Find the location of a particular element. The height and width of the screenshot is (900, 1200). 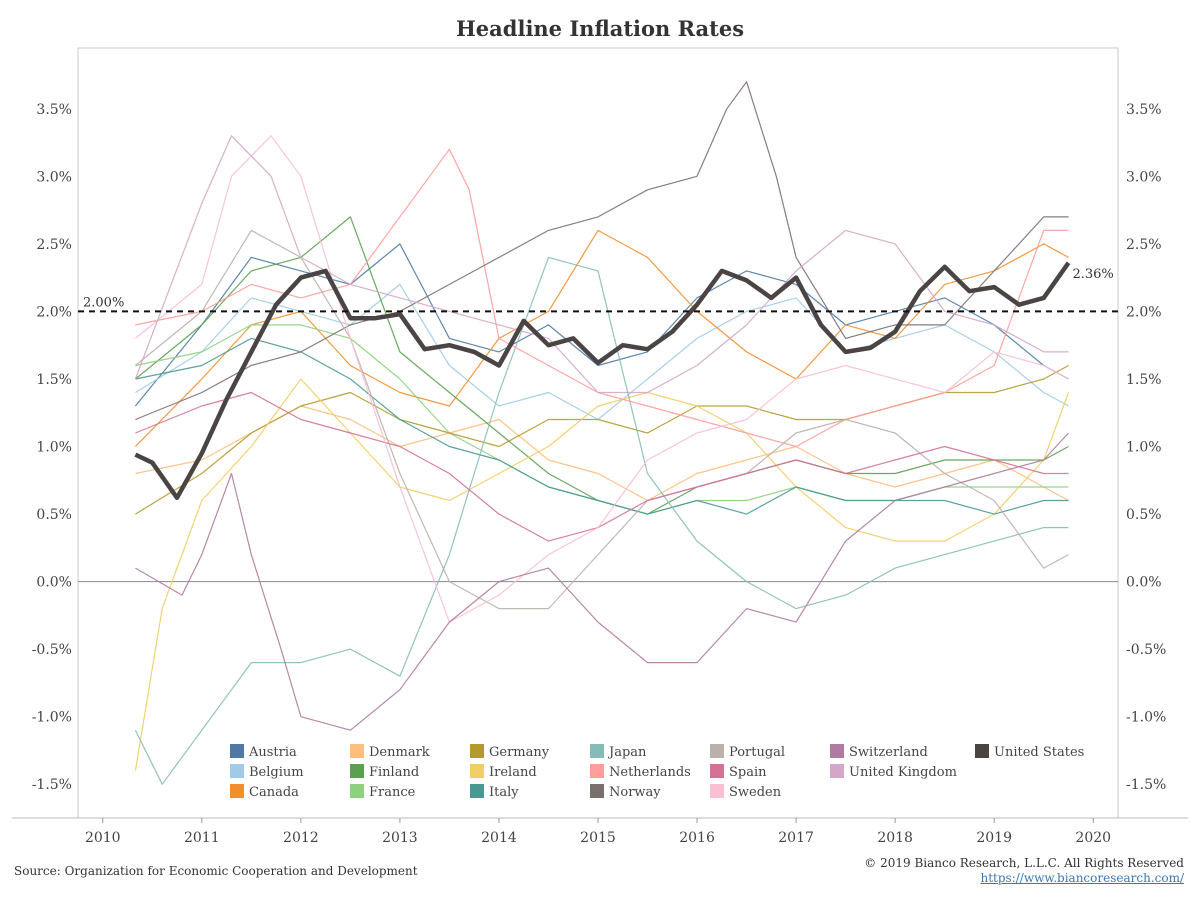

y-tick-label-right: -0.5% is located at coordinates (1146, 650).